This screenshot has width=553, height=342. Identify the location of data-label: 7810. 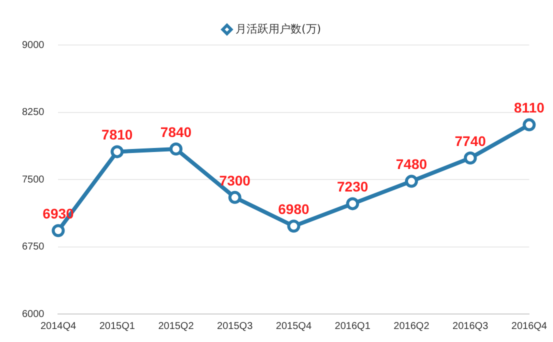
(117, 134).